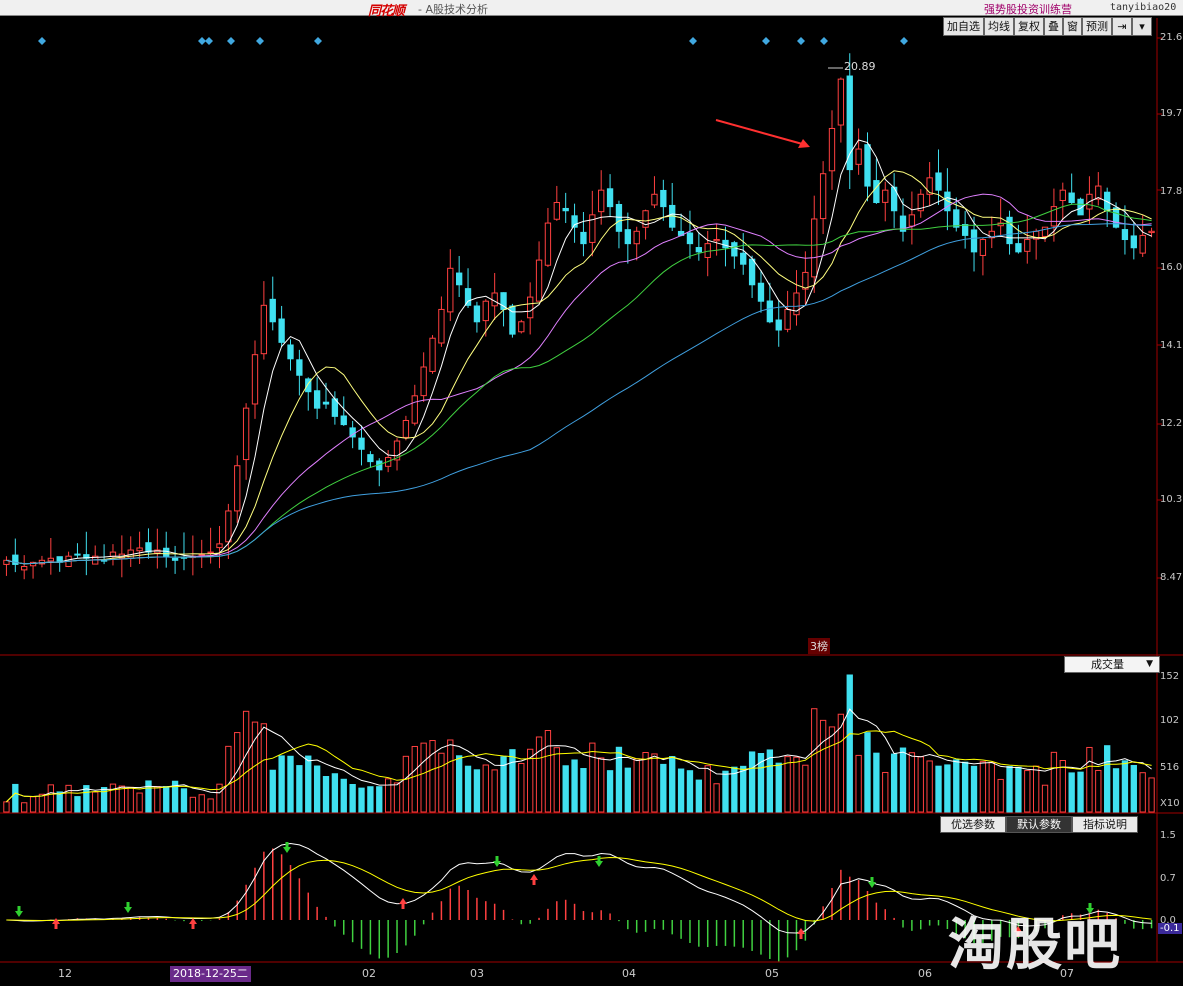 The width and height of the screenshot is (1183, 986). Describe the element at coordinates (629, 973) in the screenshot. I see `x-tick: 04` at that location.